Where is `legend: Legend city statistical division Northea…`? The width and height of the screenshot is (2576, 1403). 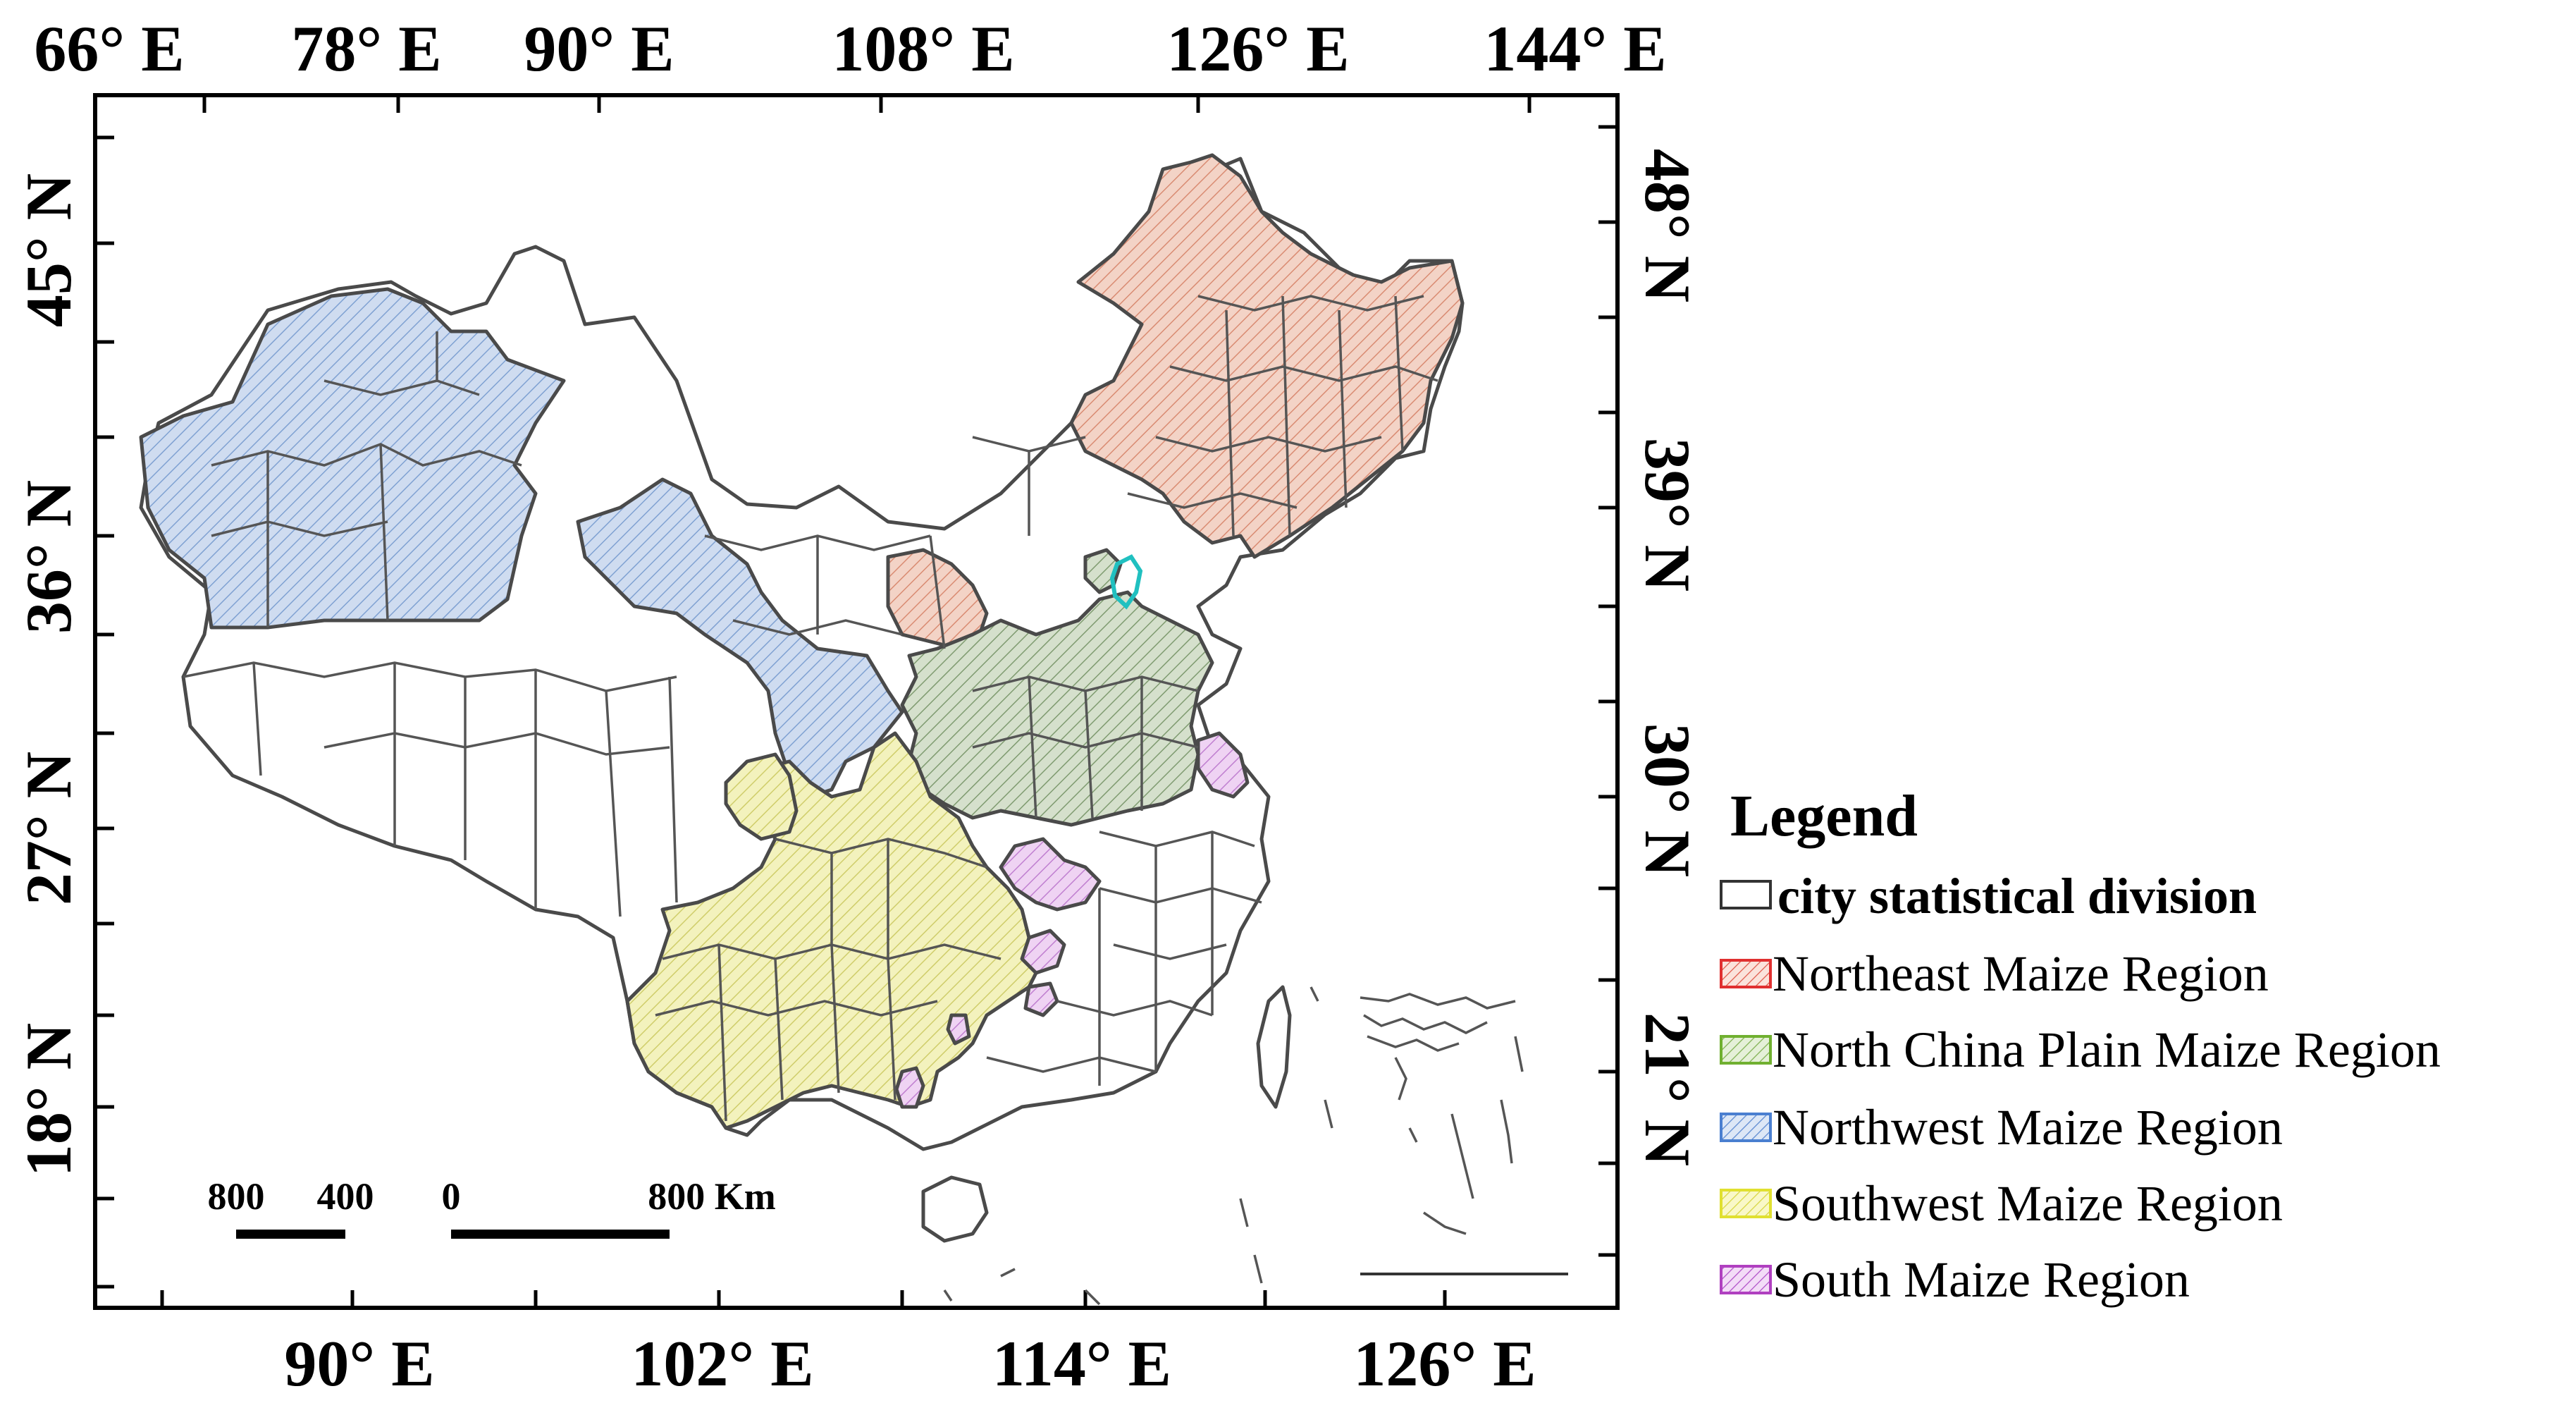 legend: Legend city statistical division Northea… is located at coordinates (2080, 1045).